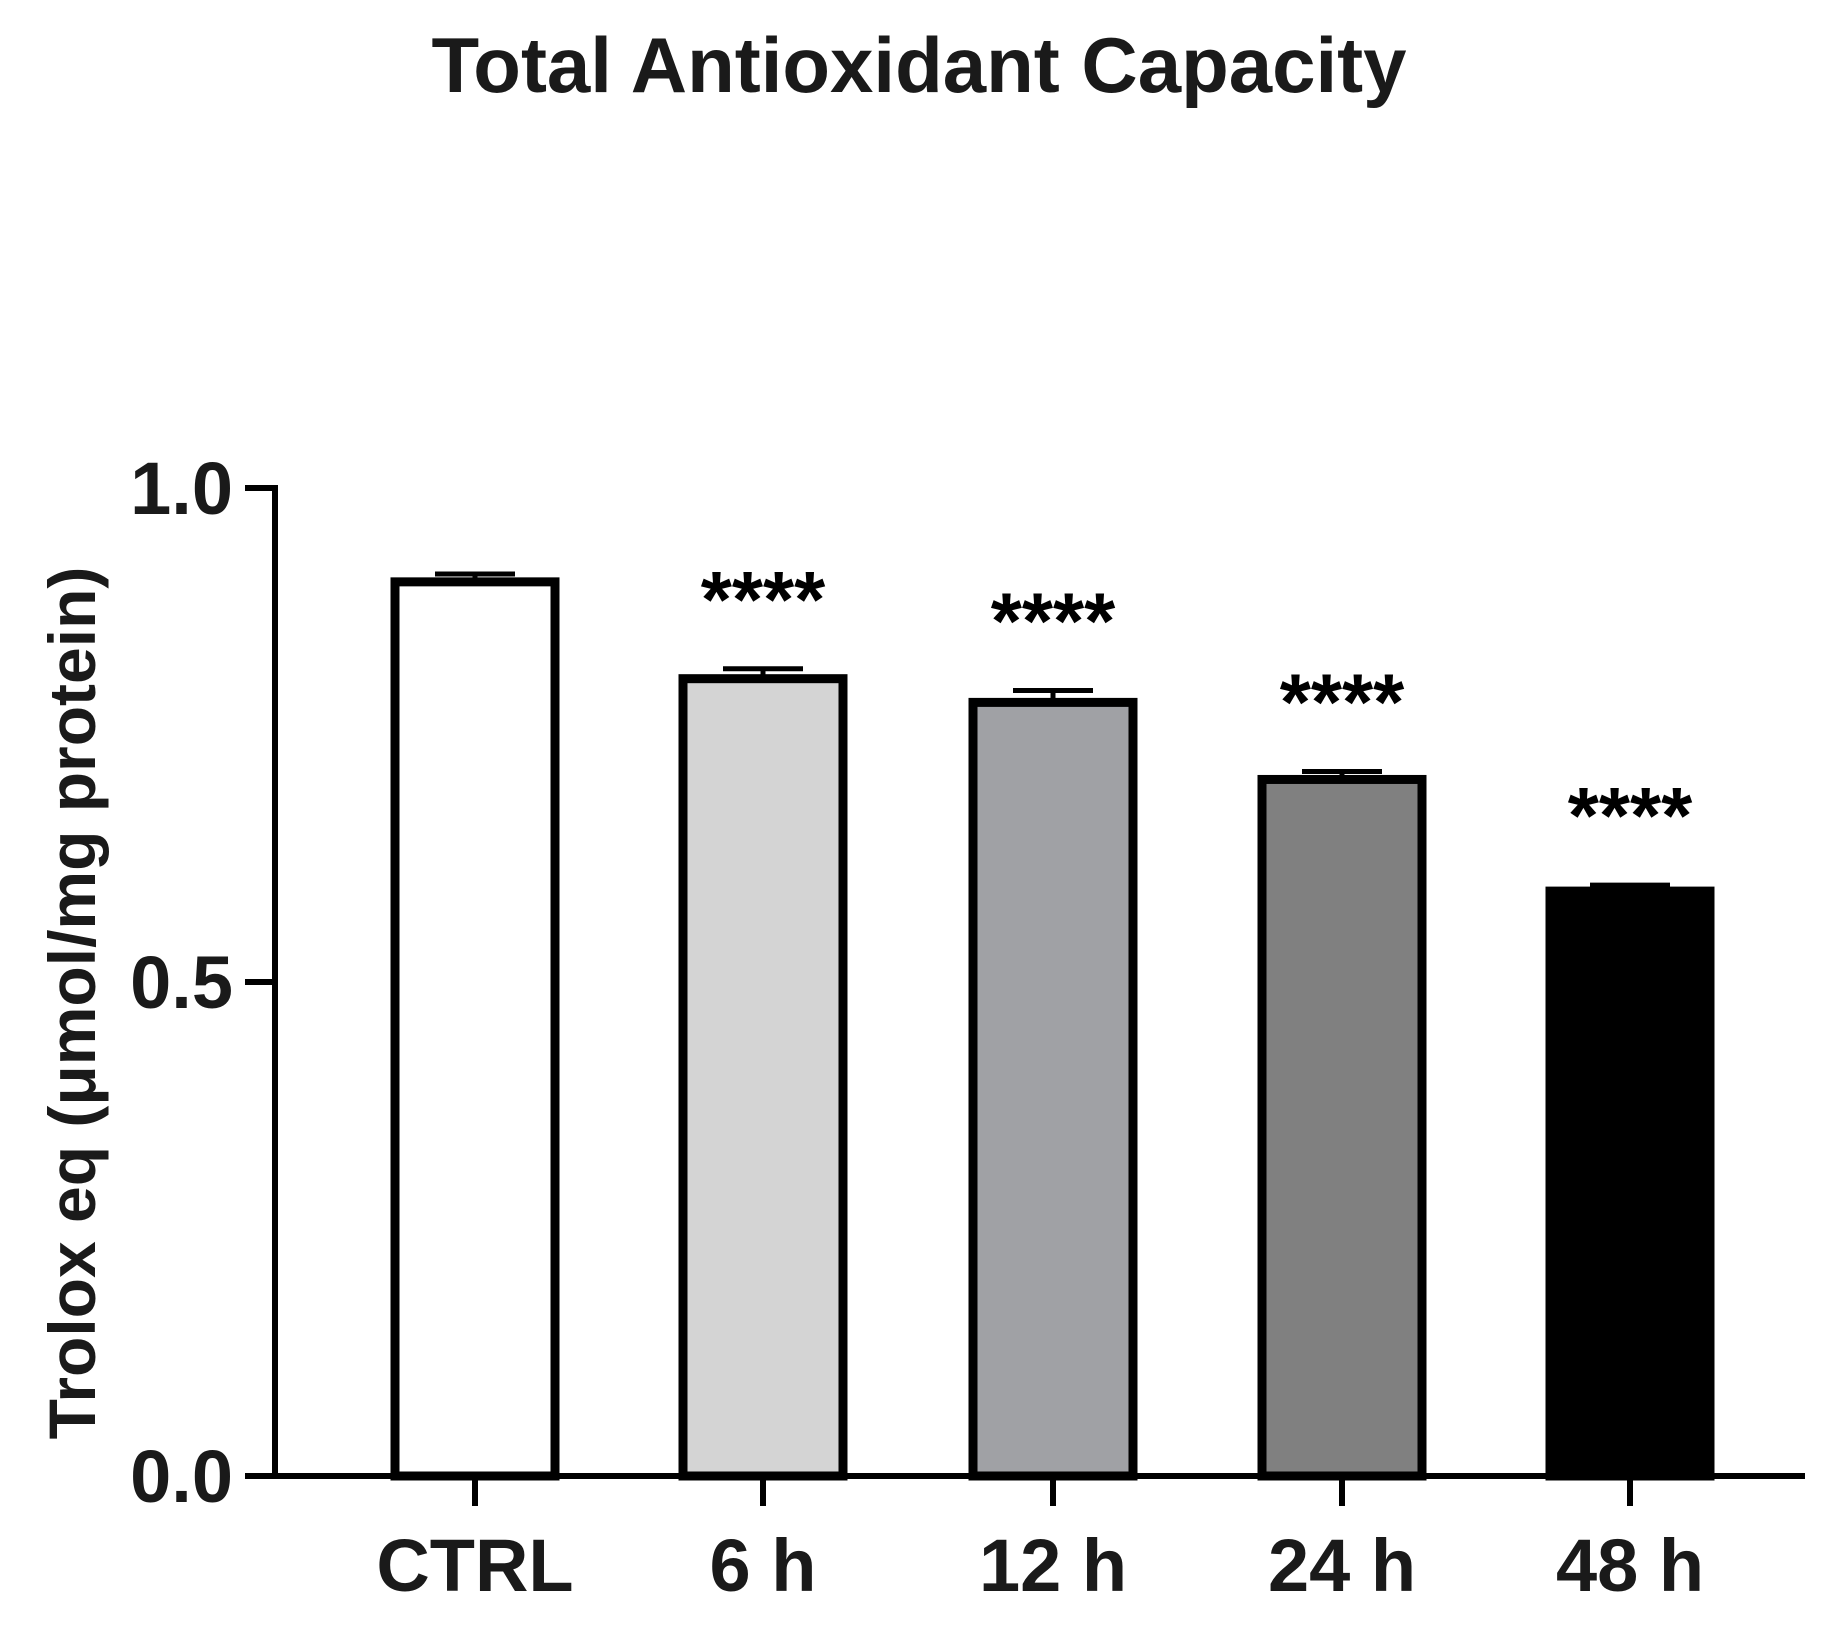  I want to click on x-tick-label-1: 6 h, so click(763, 1565).